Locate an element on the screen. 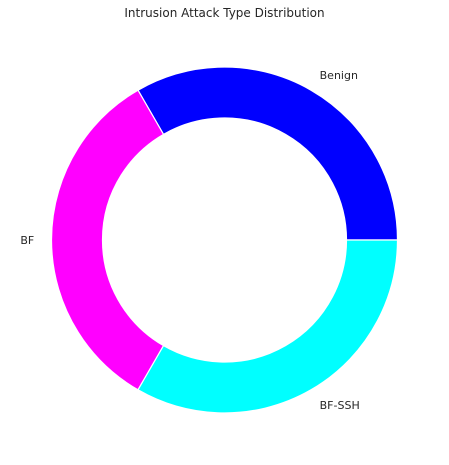 The height and width of the screenshot is (465, 449). slice-label-bf: BF is located at coordinates (27, 240).